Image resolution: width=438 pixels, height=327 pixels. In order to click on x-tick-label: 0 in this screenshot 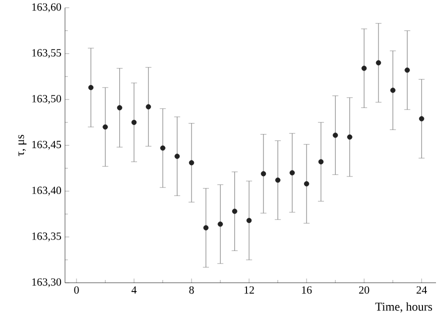, I will do `click(76, 290)`.